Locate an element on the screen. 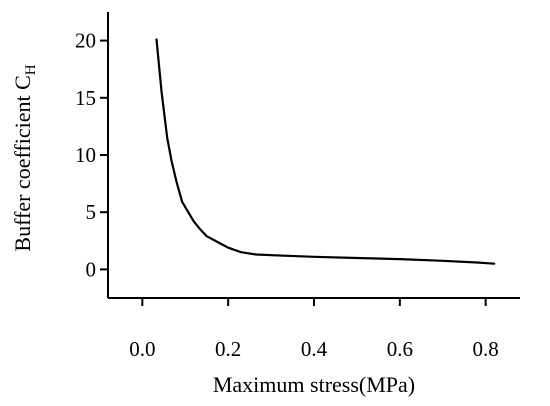 The height and width of the screenshot is (406, 550). y-tick-label: 20 is located at coordinates (85, 41).